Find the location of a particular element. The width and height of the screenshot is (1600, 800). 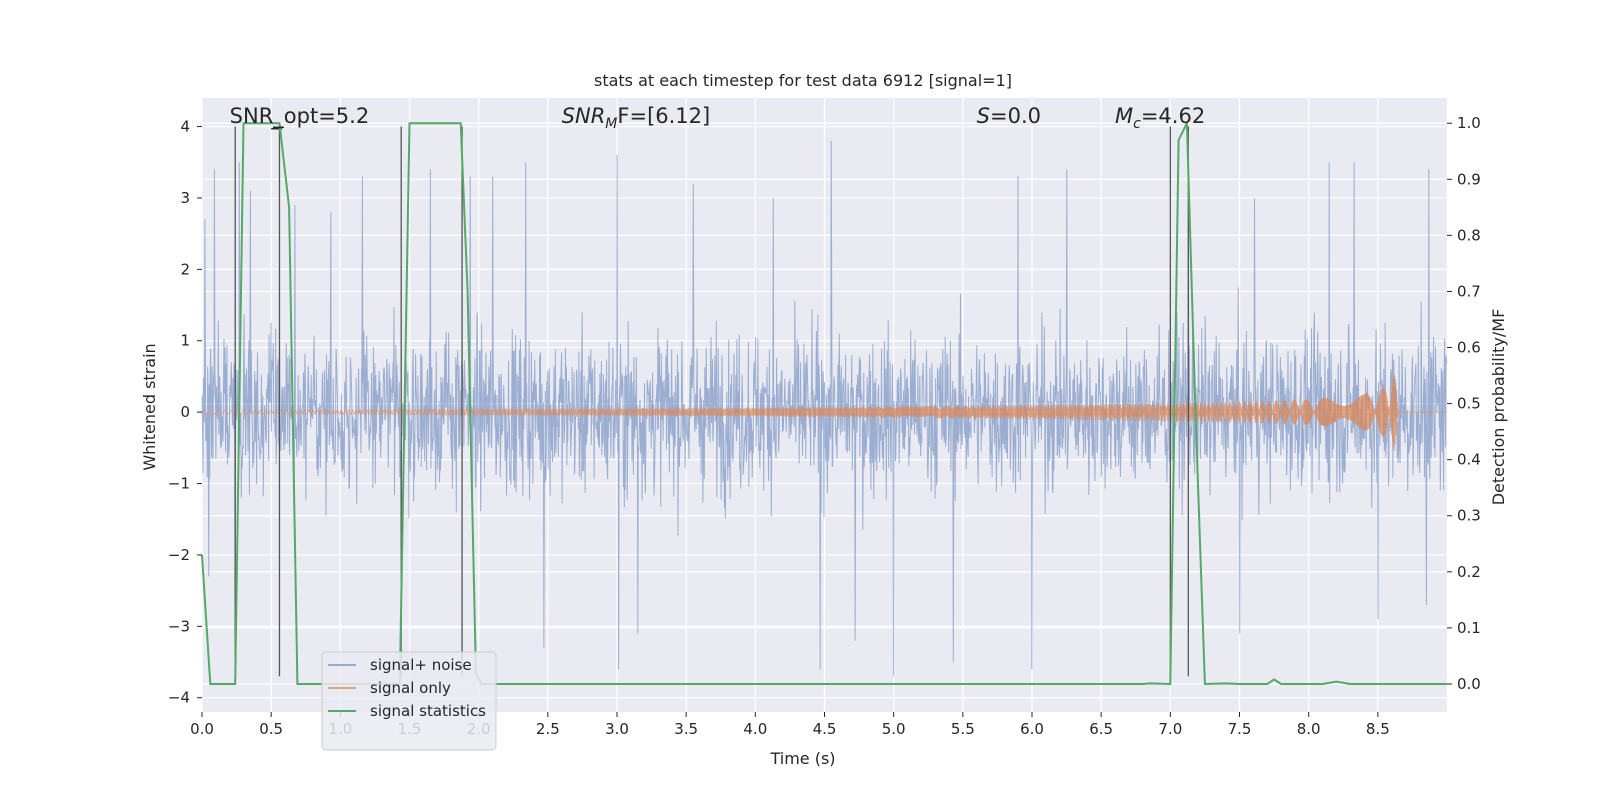

annotation-text: SNRMF=[6.12] is located at coordinates (636, 118).